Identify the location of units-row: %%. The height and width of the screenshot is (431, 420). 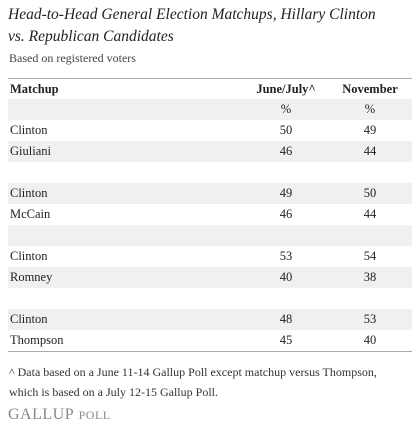
(210, 109).